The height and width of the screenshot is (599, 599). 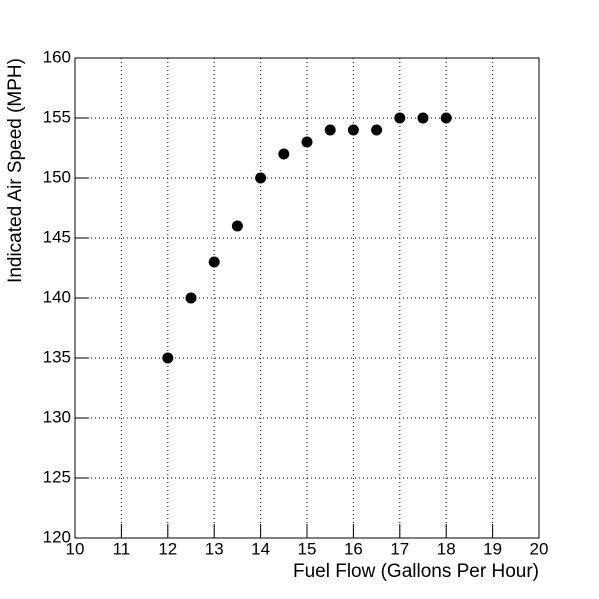 I want to click on x-tick-label: 19, so click(x=492, y=548).